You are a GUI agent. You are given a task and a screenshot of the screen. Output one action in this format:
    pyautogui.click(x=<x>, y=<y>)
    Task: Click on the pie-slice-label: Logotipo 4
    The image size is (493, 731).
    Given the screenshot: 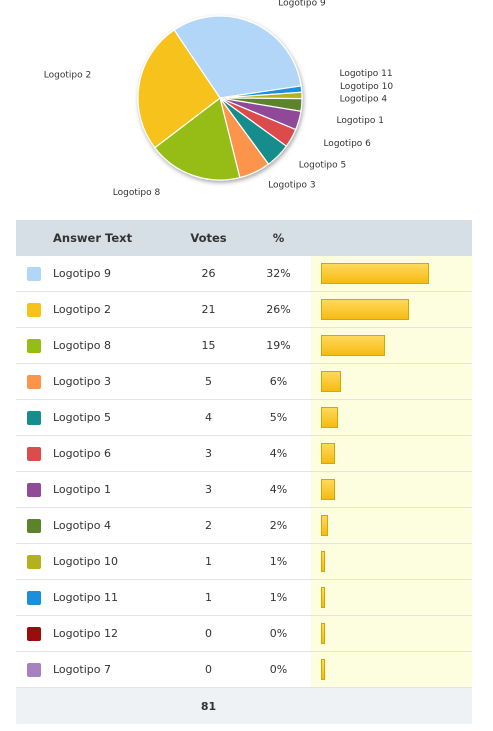 What is the action you would take?
    pyautogui.click(x=364, y=100)
    